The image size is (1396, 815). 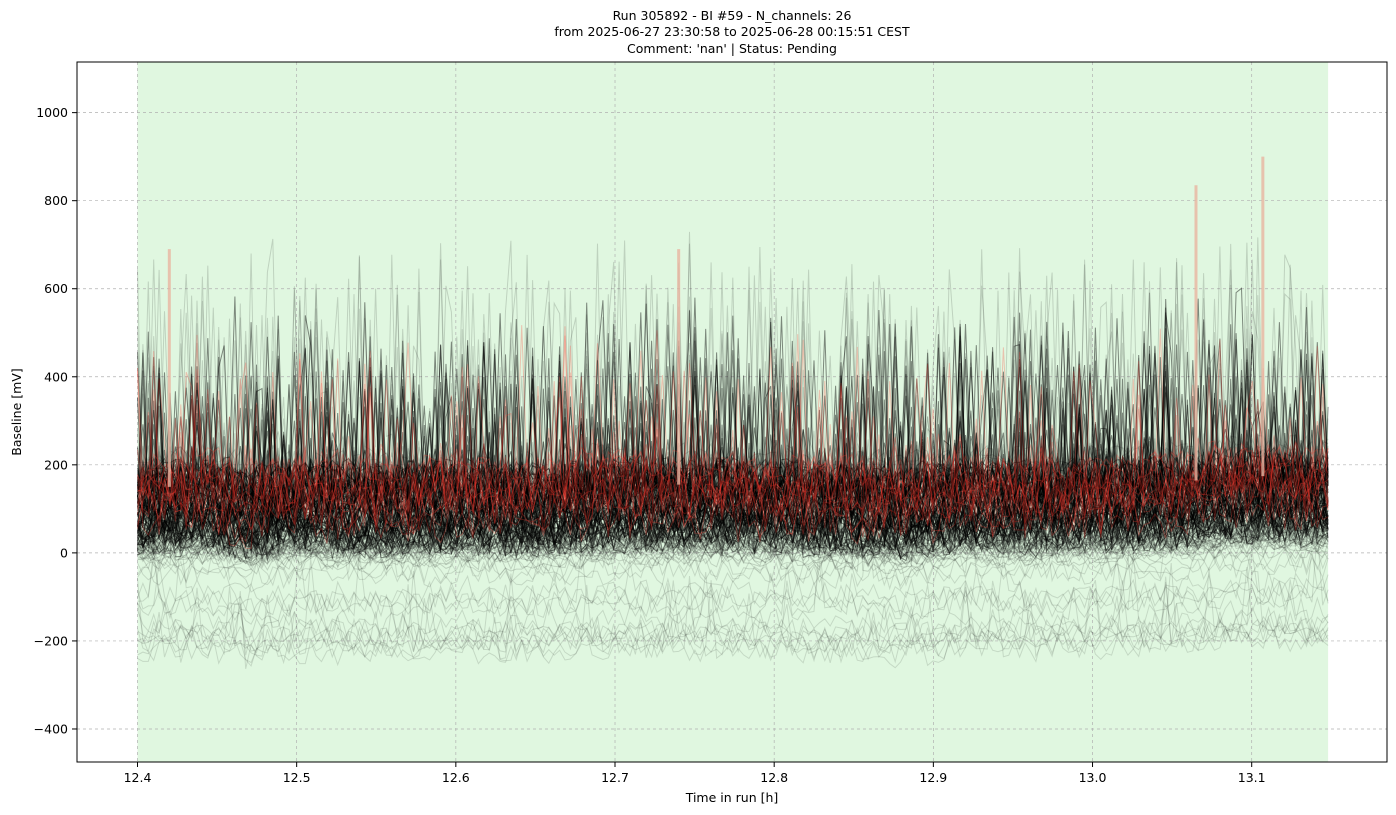 I want to click on y-tick-label-1: −200, so click(x=51, y=640).